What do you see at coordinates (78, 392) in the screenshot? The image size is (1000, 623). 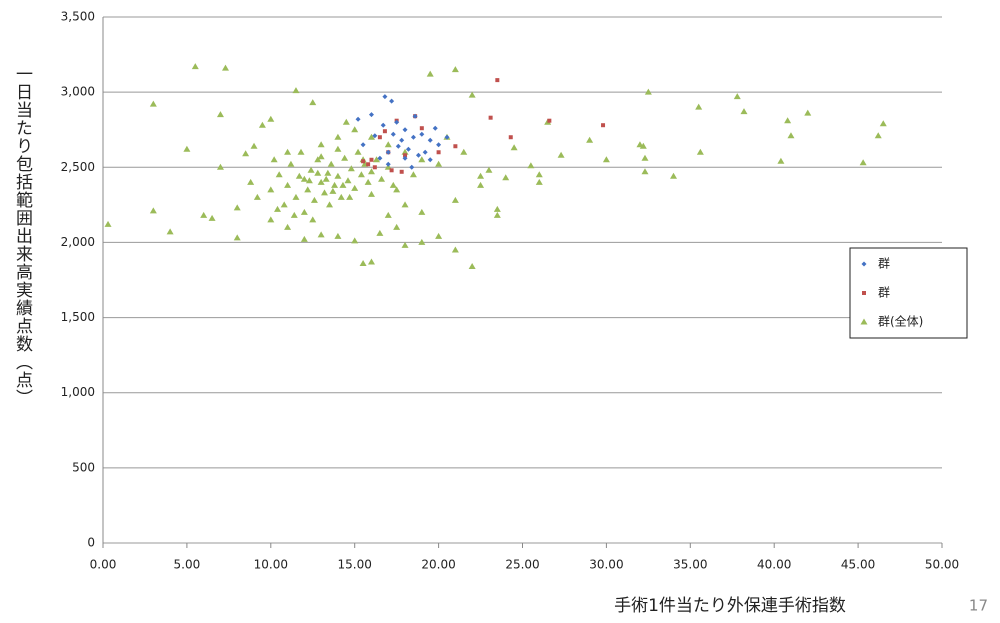 I see `y-tick-label: 1,000` at bounding box center [78, 392].